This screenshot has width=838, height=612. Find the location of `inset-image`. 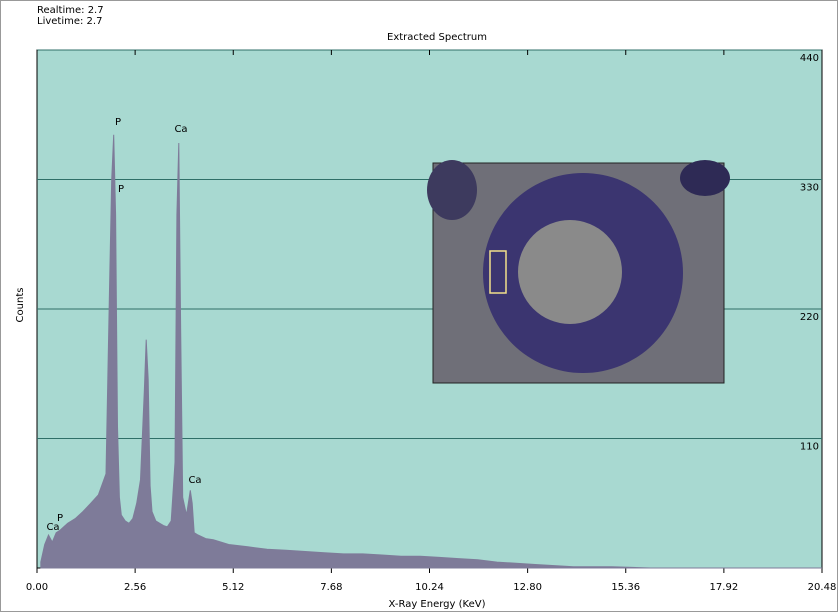

inset-image is located at coordinates (578, 272).